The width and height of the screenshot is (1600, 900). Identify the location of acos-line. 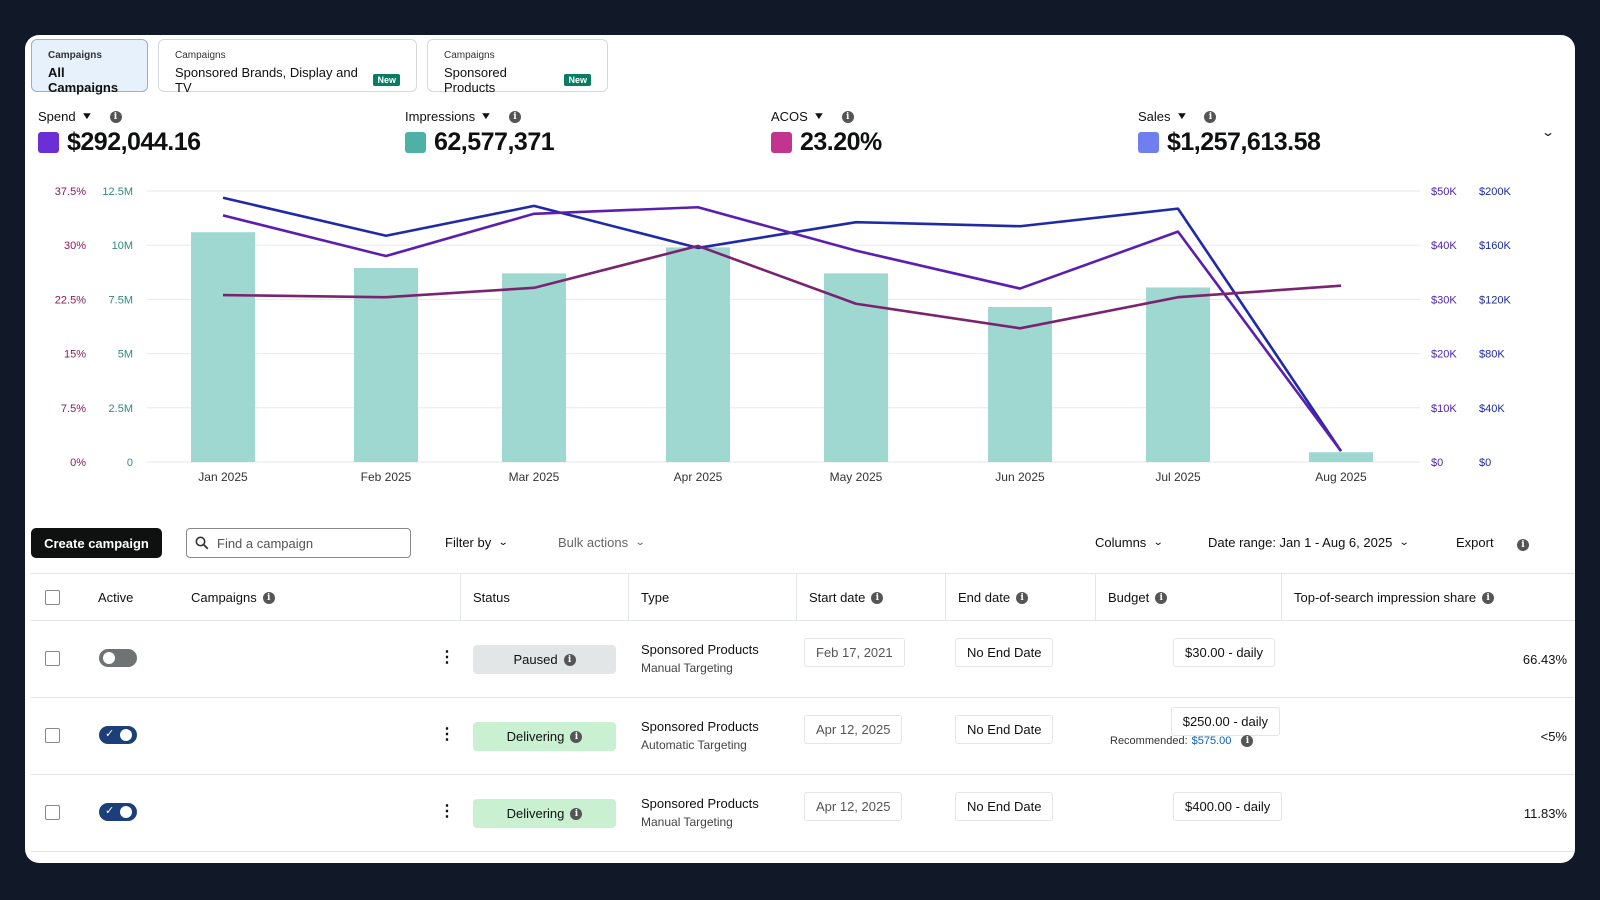
(782, 287).